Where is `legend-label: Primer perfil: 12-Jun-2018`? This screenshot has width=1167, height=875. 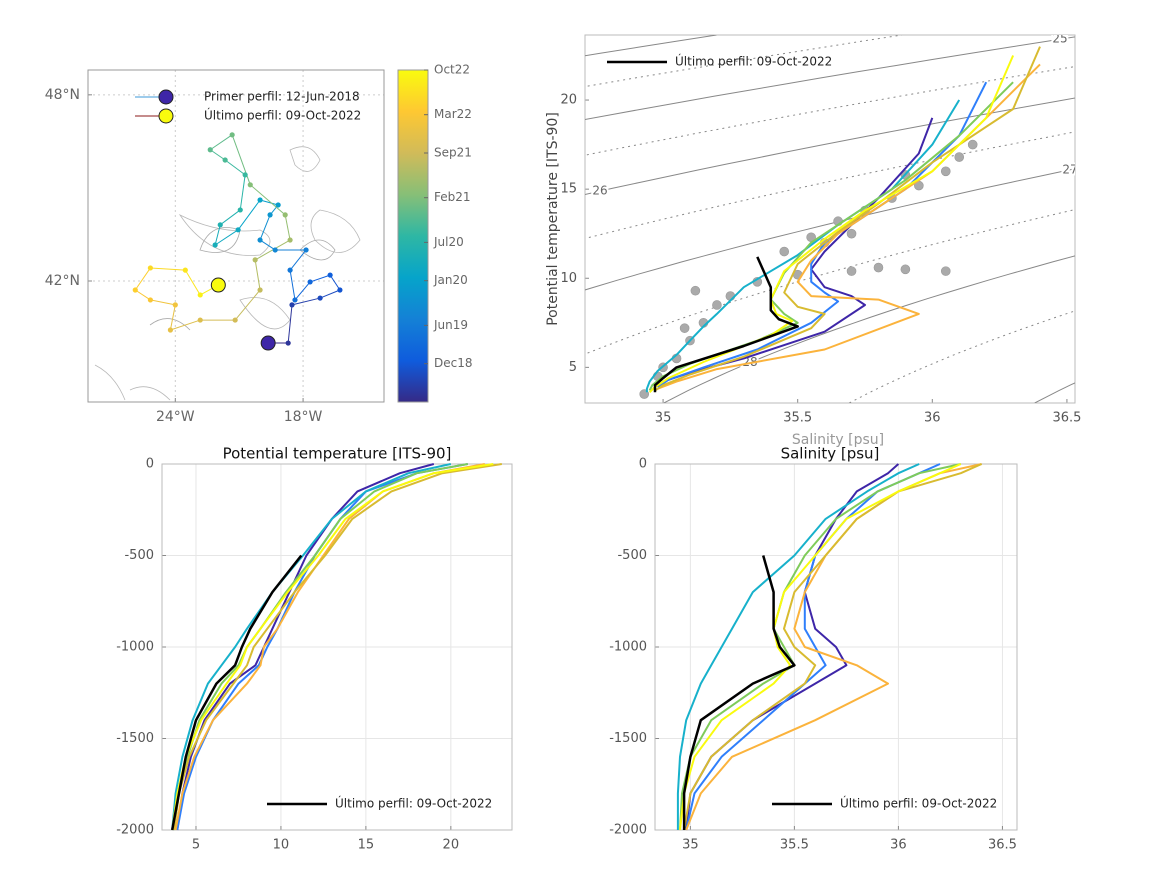 legend-label: Primer perfil: 12-Jun-2018 is located at coordinates (282, 97).